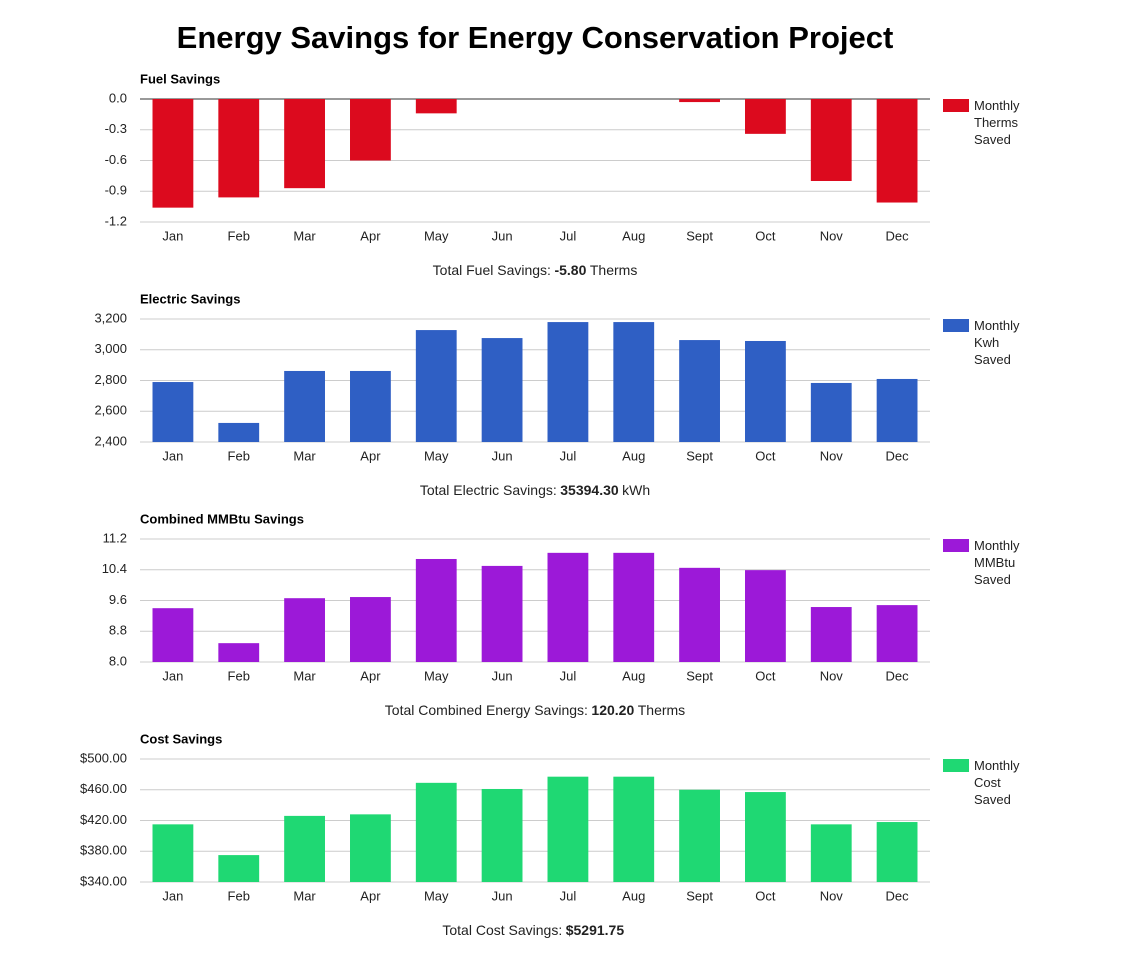 Image resolution: width=1135 pixels, height=957 pixels. Describe the element at coordinates (488, 490) in the screenshot. I see `total-label: Total Electric Savings:` at that location.